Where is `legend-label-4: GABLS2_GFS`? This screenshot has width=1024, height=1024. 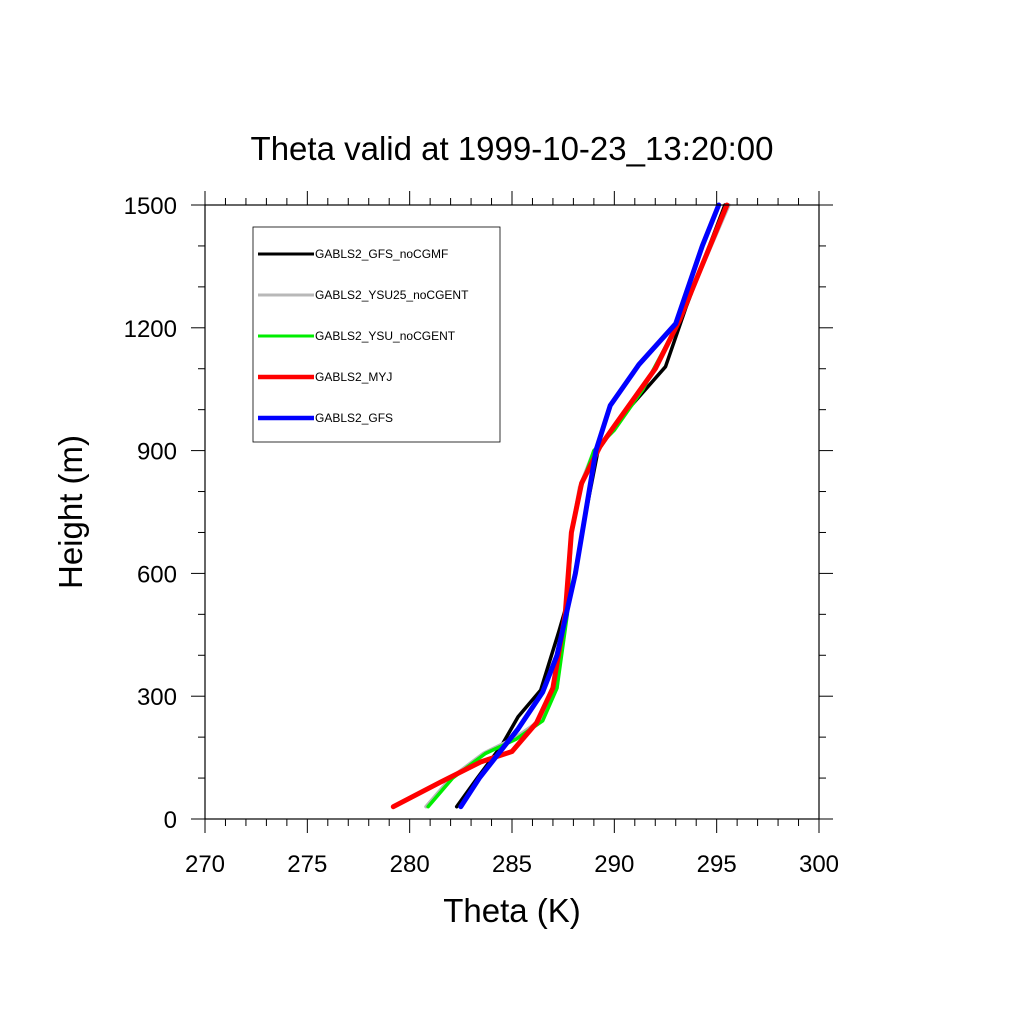 legend-label-4: GABLS2_GFS is located at coordinates (354, 418).